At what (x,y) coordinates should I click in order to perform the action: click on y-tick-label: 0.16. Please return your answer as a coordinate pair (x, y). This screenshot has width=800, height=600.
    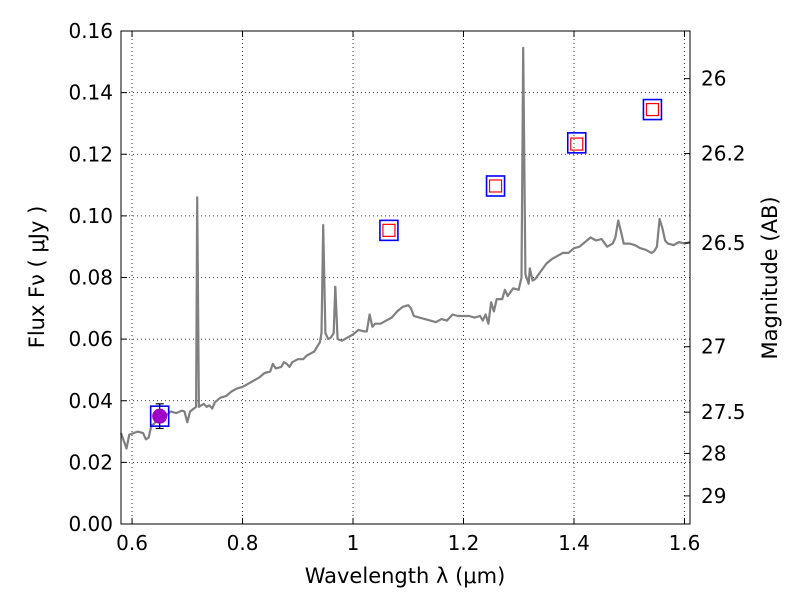
    Looking at the image, I should click on (90, 31).